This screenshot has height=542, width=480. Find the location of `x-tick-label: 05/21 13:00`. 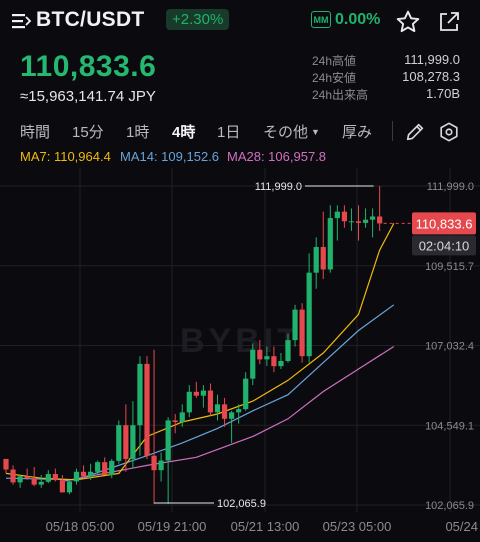

x-tick-label: 05/21 13:00 is located at coordinates (265, 526).